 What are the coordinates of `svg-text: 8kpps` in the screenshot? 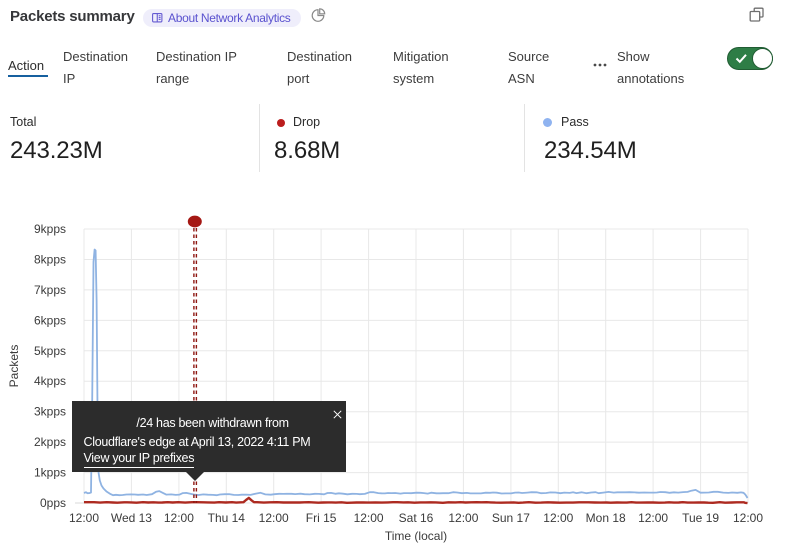 It's located at (50, 260).